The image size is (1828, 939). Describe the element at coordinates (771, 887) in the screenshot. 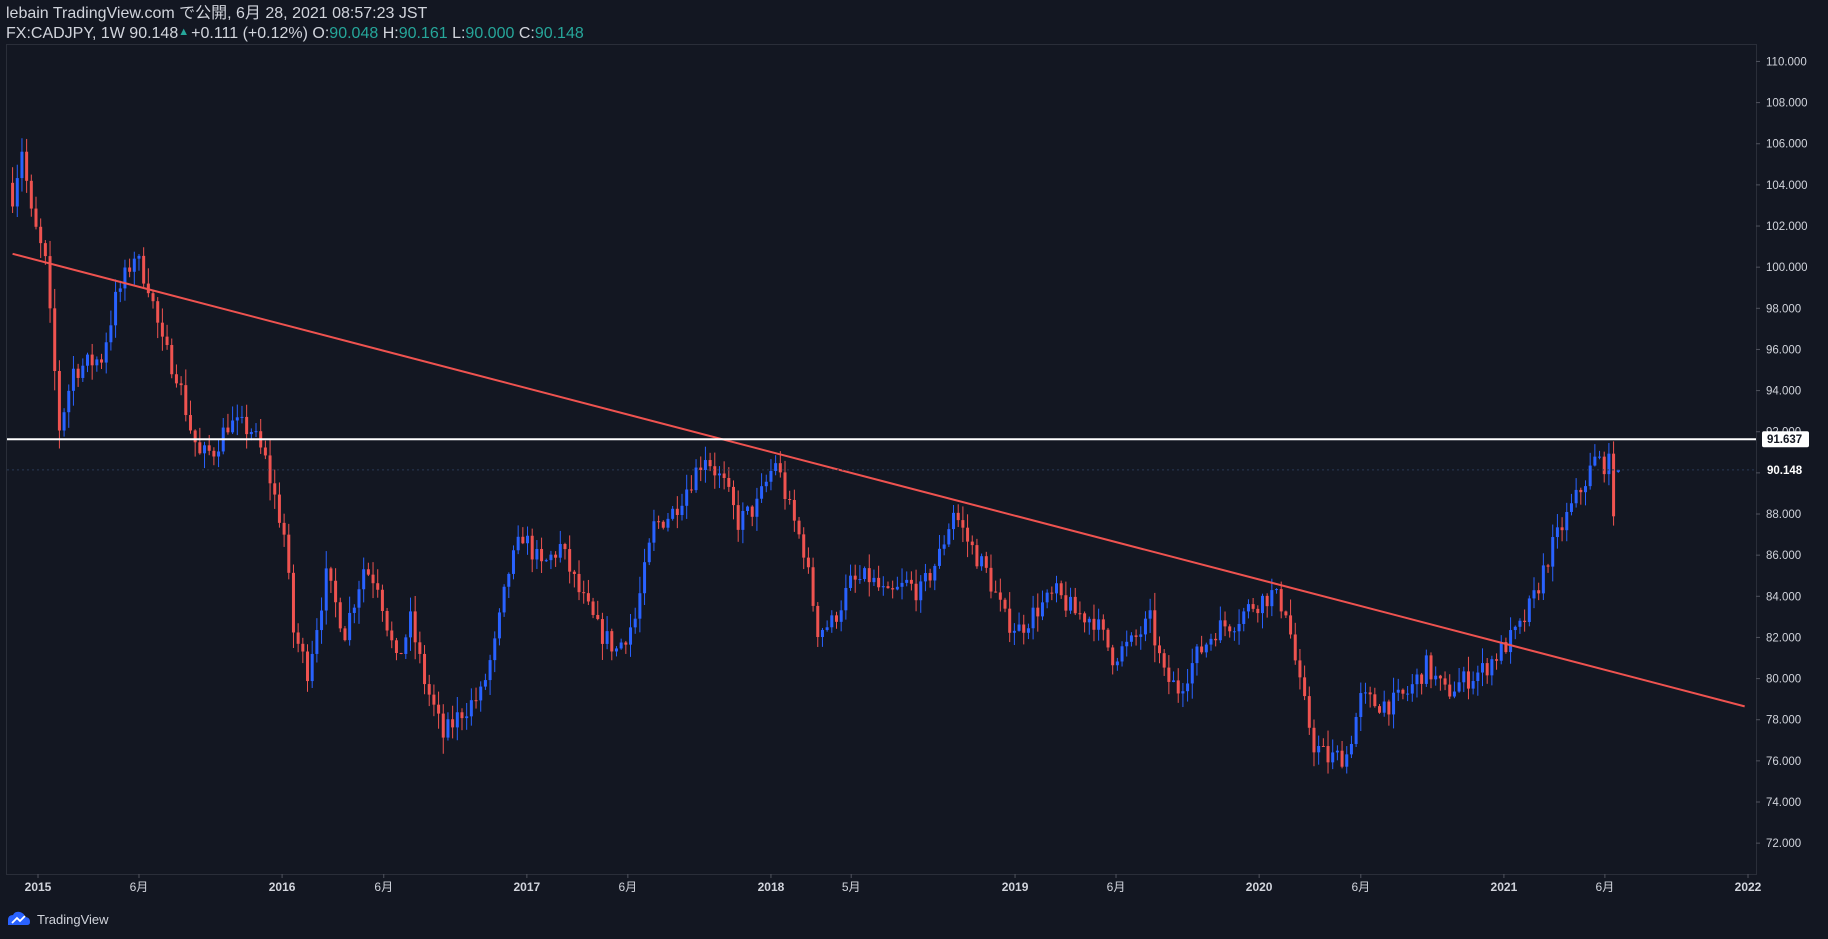

I see `time-tick-label: 2018` at that location.